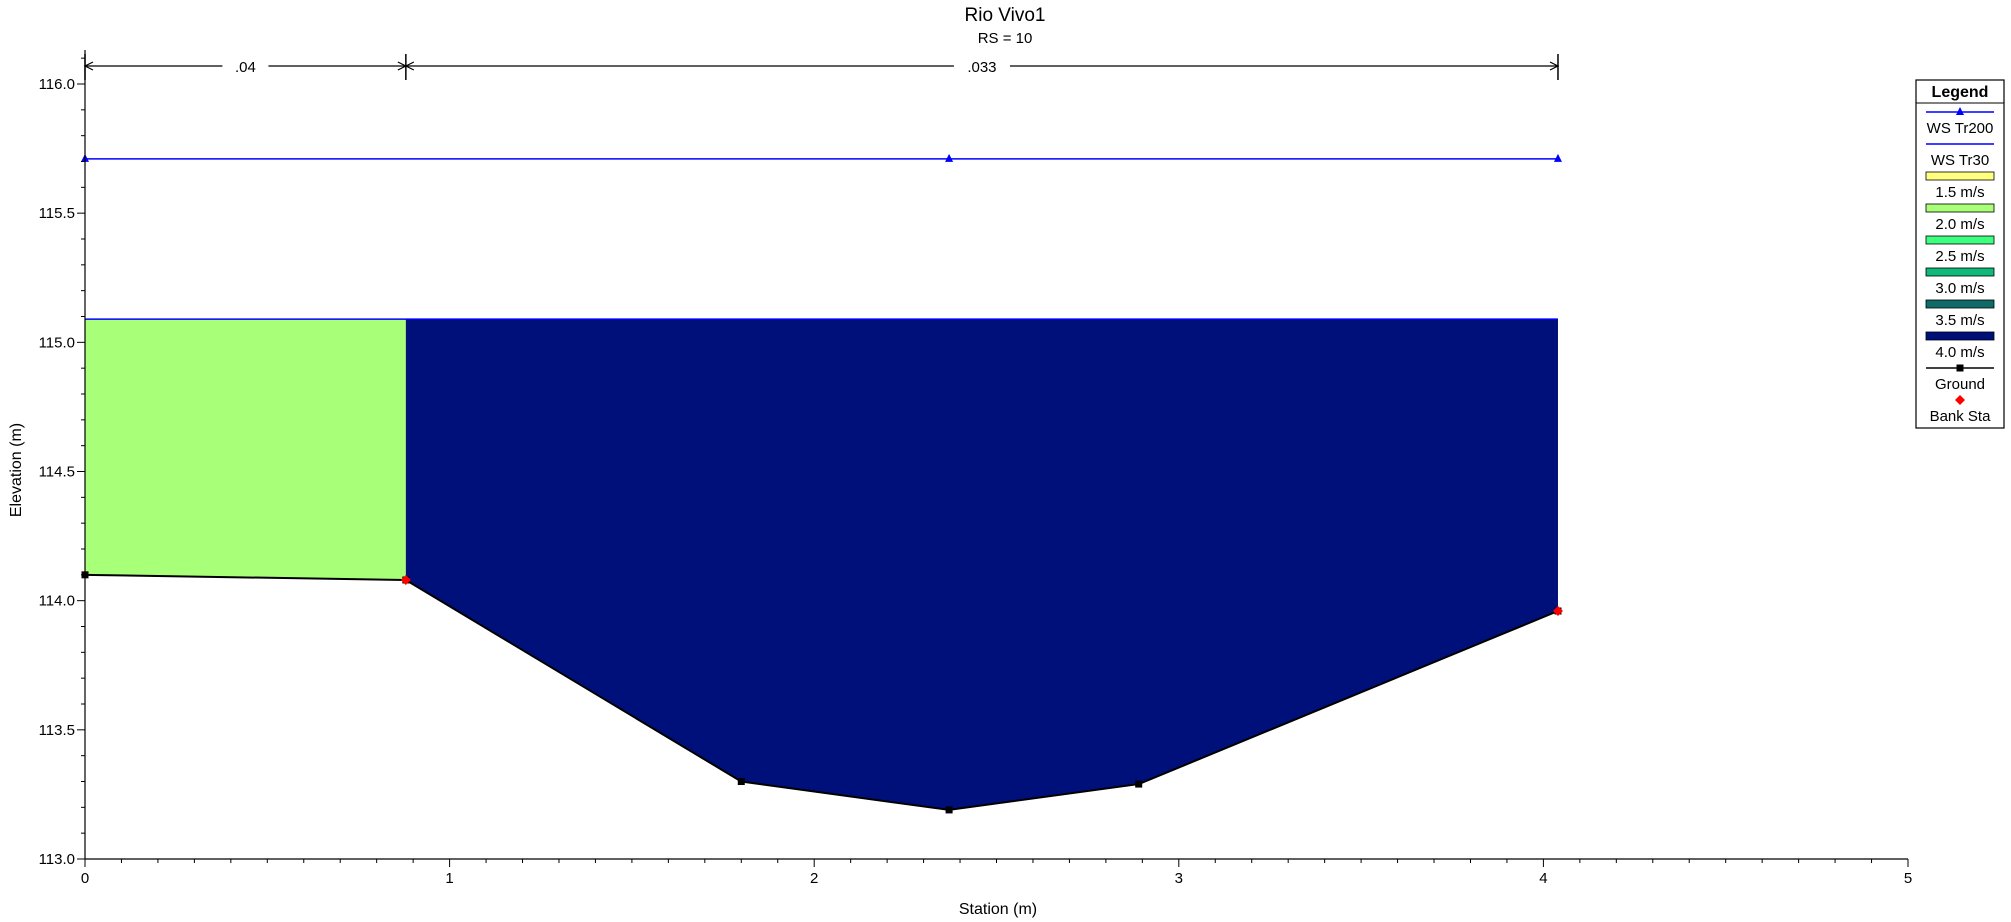 The width and height of the screenshot is (2011, 922). I want to click on x-tick-label-0: 0, so click(85, 878).